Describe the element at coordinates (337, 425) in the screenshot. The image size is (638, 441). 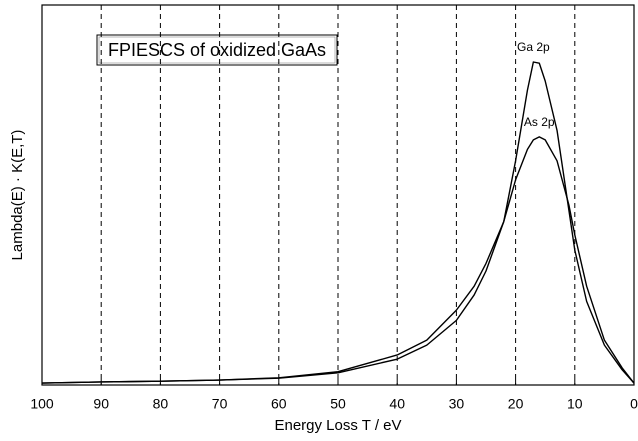
I see `x-axis-label: Energy Loss T / eV` at that location.